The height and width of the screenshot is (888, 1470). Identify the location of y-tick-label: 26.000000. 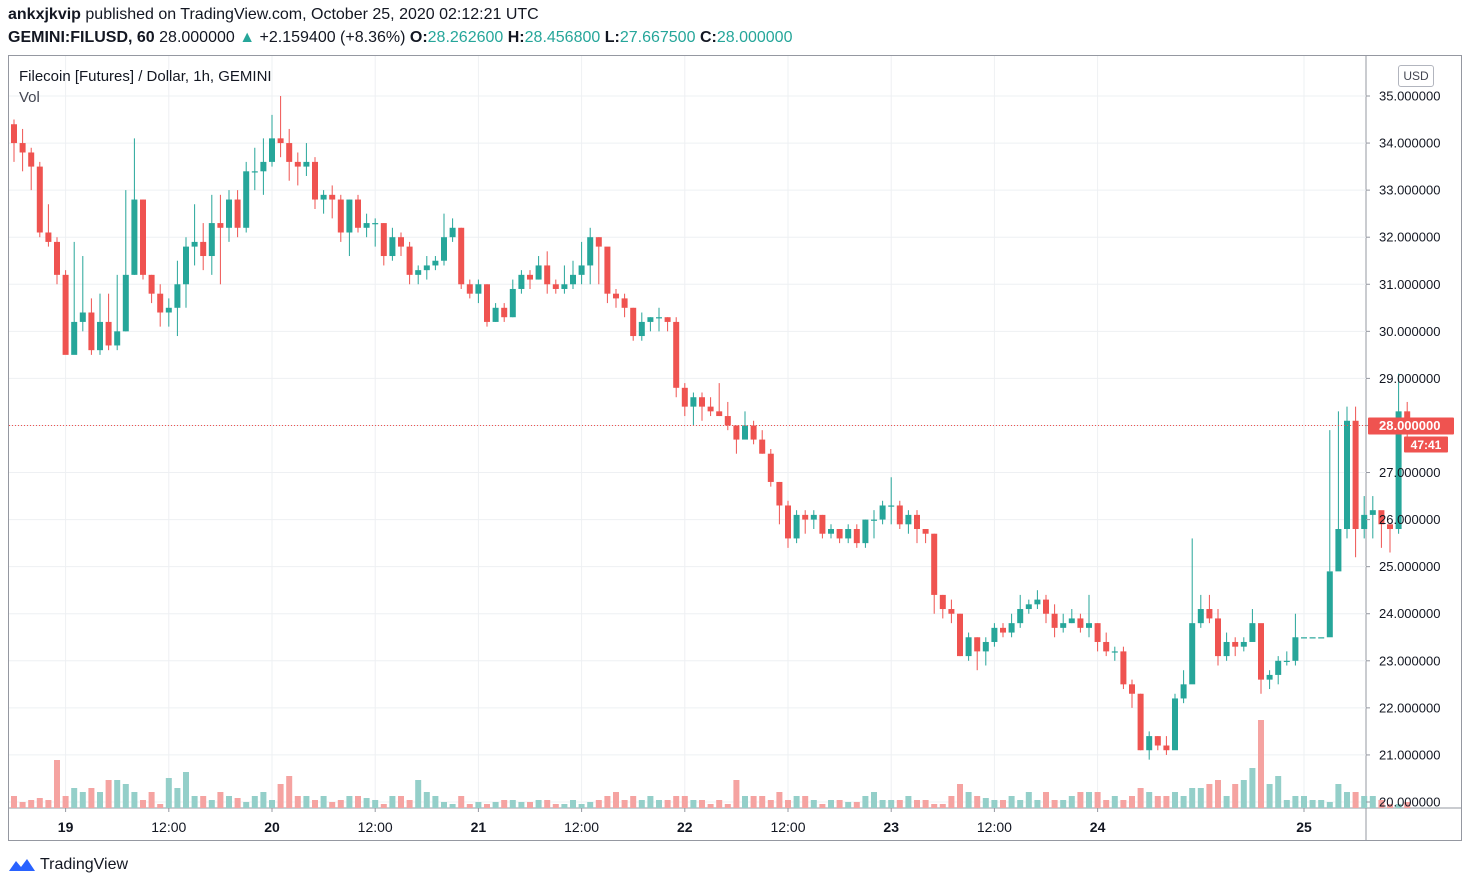
(1409, 519).